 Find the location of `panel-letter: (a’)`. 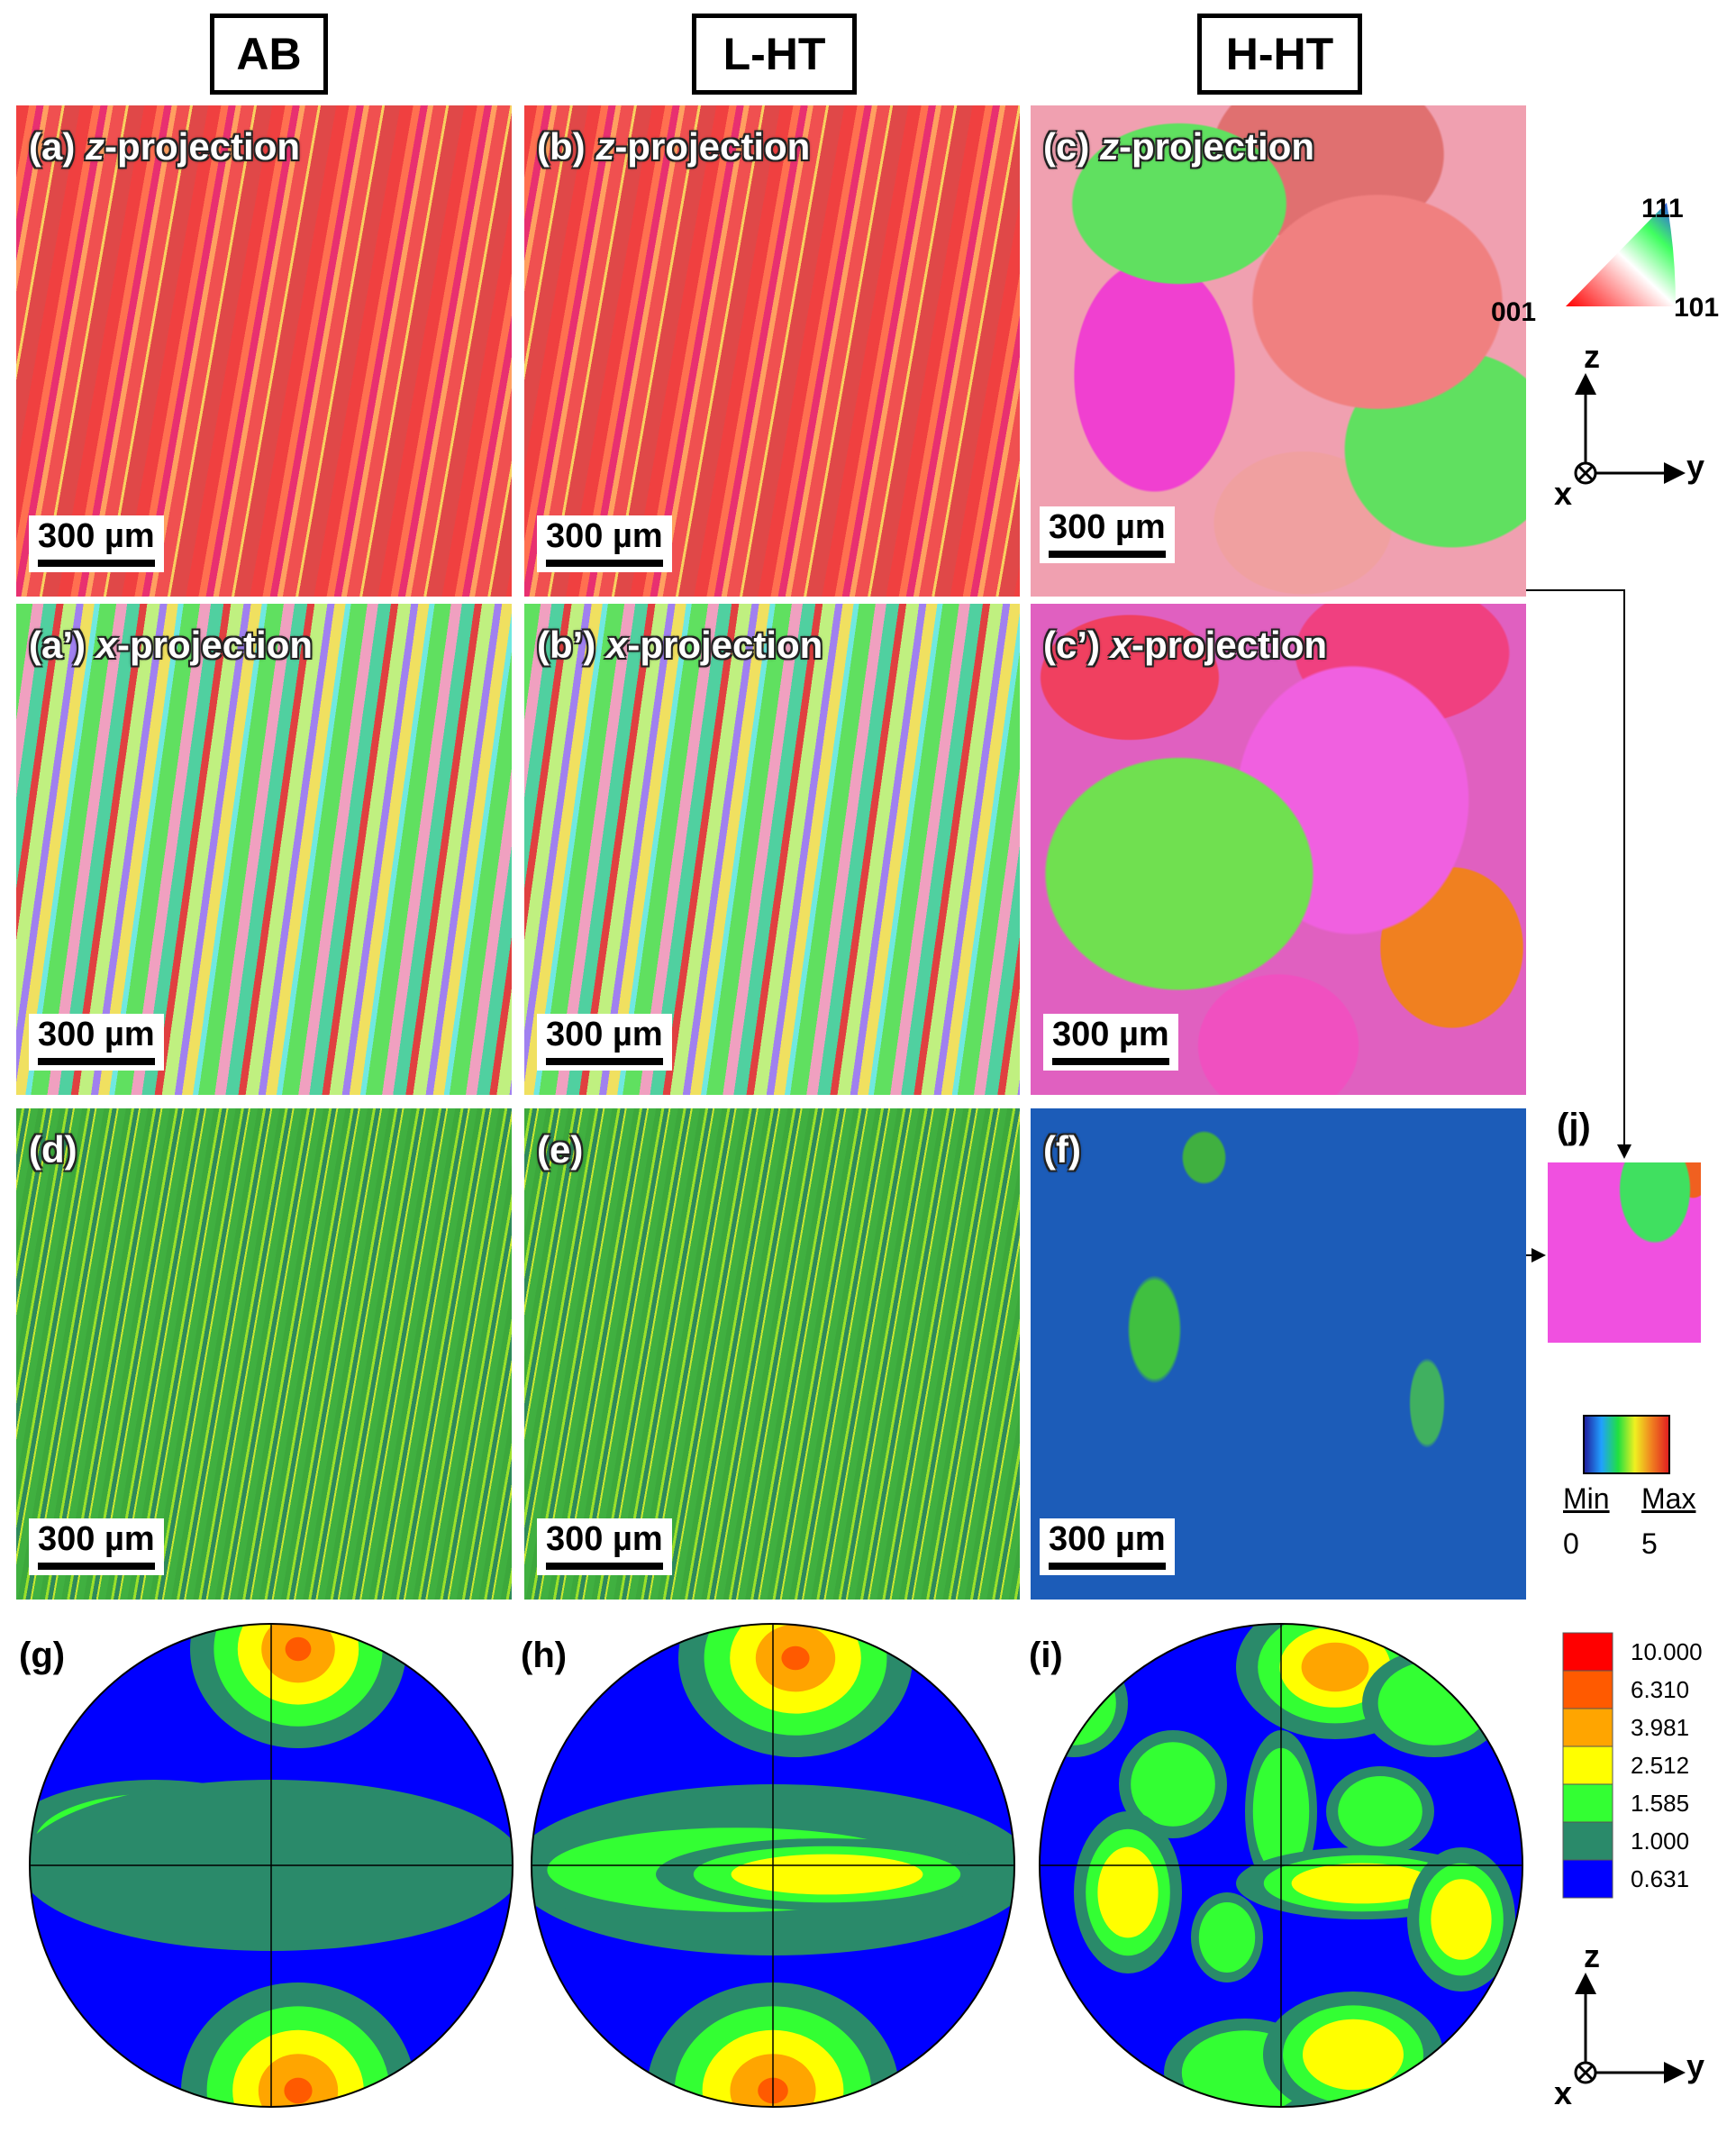

panel-letter: (a’) is located at coordinates (57, 645).